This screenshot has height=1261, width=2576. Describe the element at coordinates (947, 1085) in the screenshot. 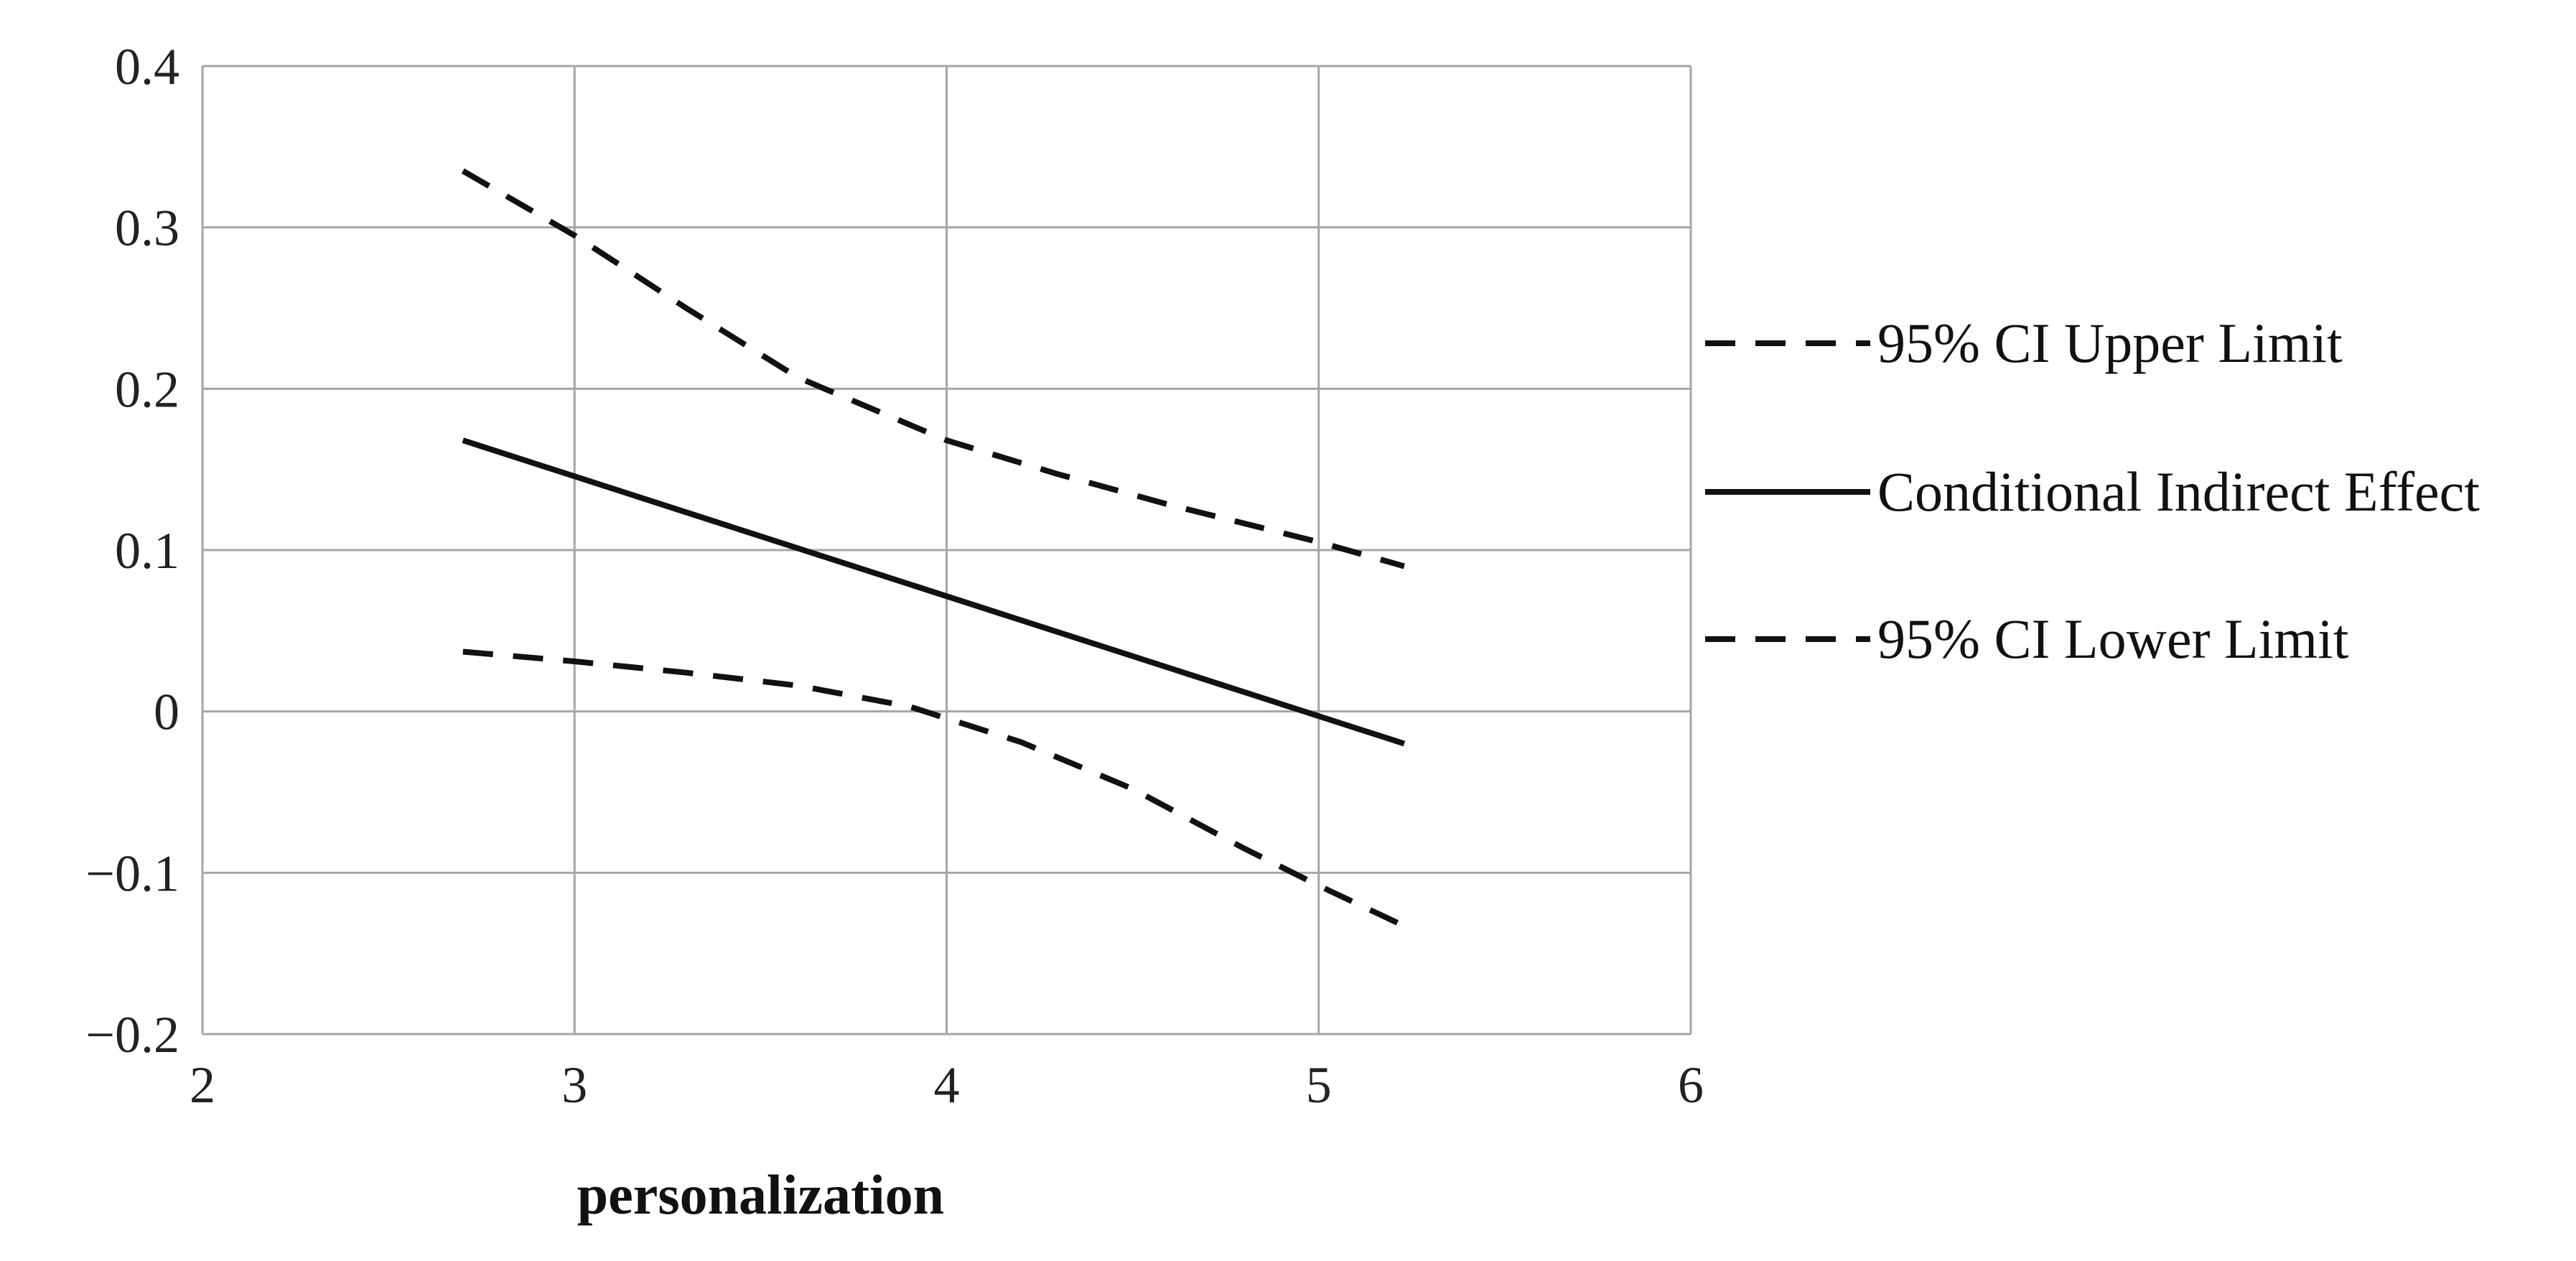

I see `x-tick-label: 4` at that location.